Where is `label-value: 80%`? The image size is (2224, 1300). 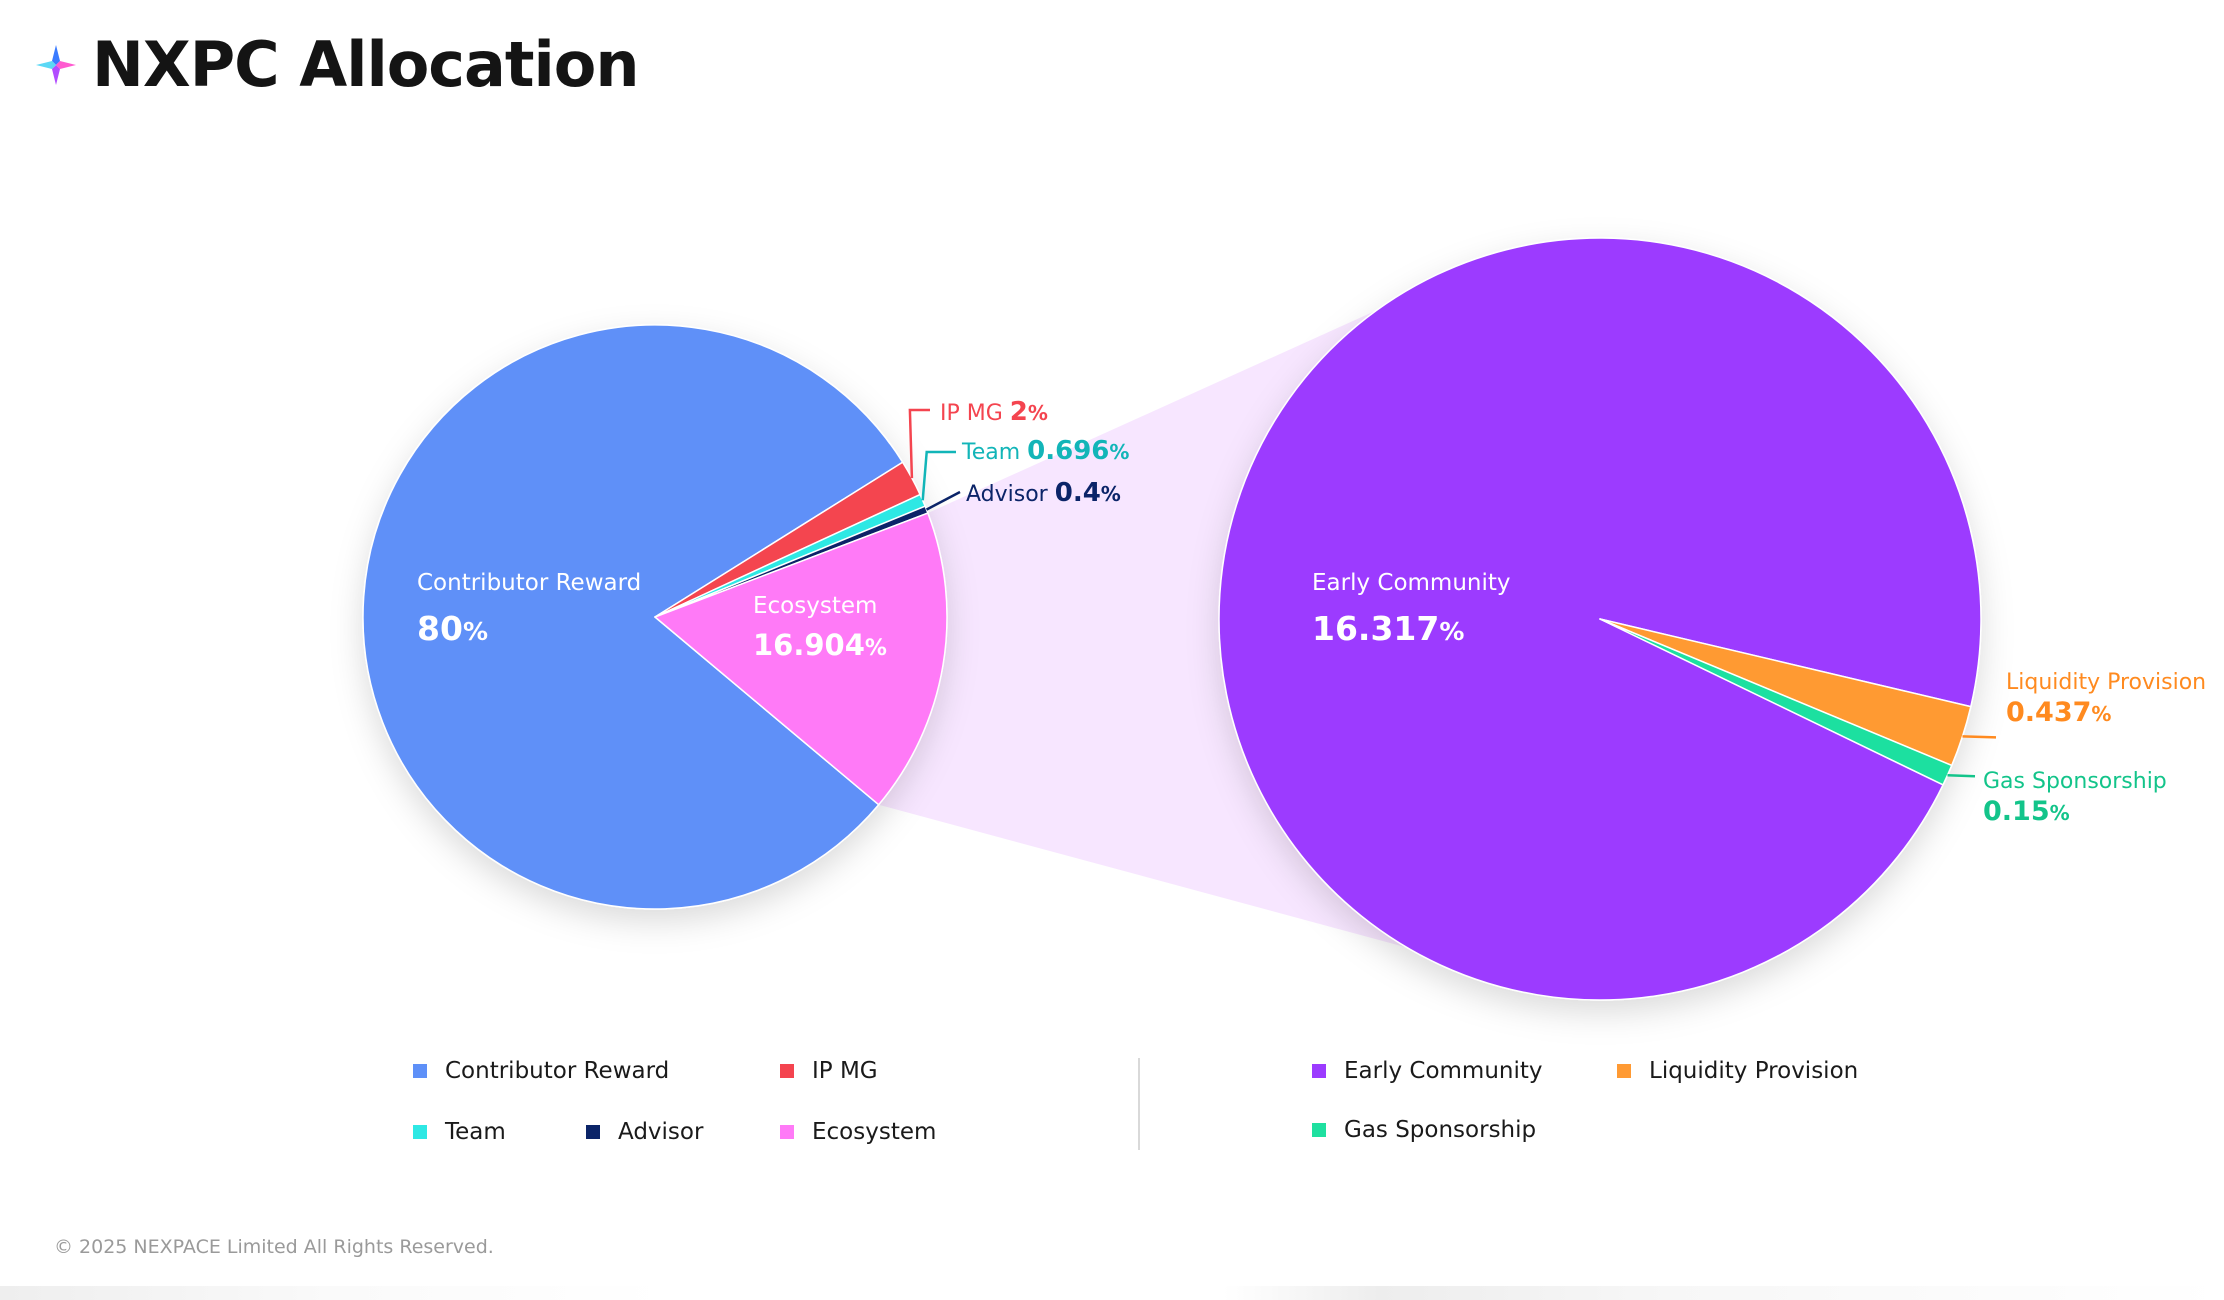 label-value: 80% is located at coordinates (452, 628).